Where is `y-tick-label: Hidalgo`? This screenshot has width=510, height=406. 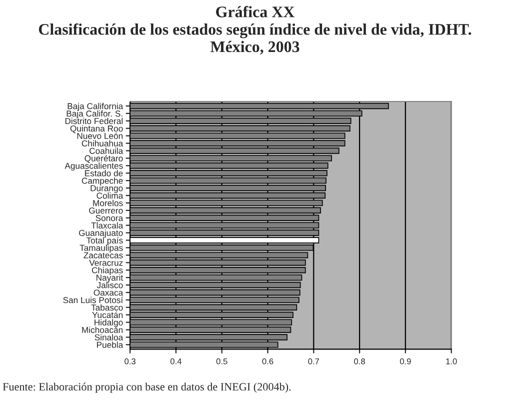 y-tick-label: Hidalgo is located at coordinates (108, 323).